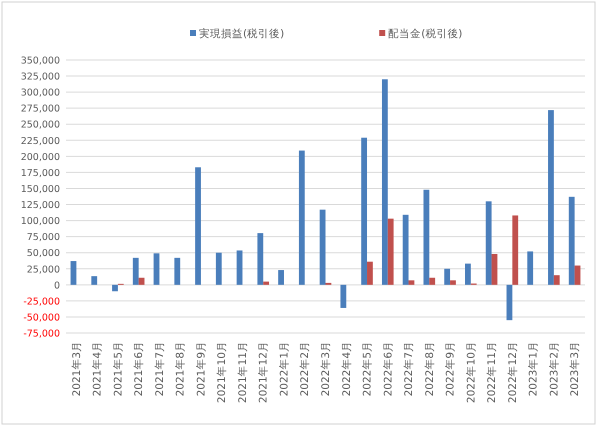 The height and width of the screenshot is (426, 597). I want to click on y-tick-label: 75,000, so click(43, 238).